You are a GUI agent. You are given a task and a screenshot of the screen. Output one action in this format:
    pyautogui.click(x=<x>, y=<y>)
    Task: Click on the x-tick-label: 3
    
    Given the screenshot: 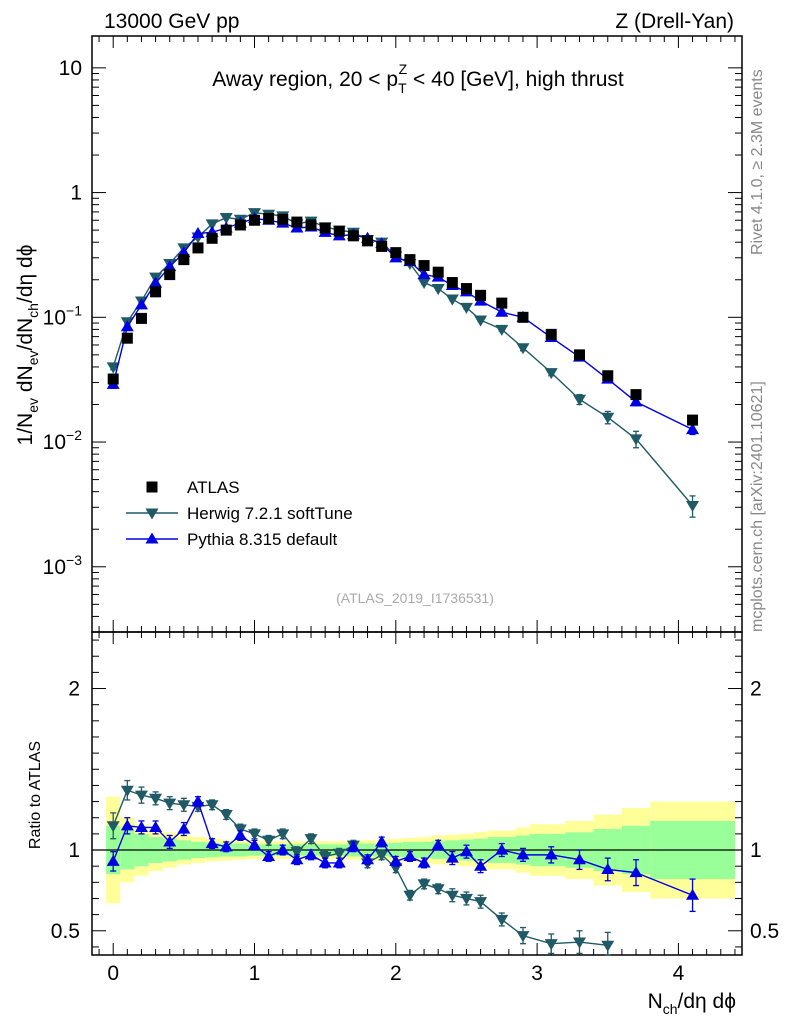 What is the action you would take?
    pyautogui.click(x=537, y=973)
    